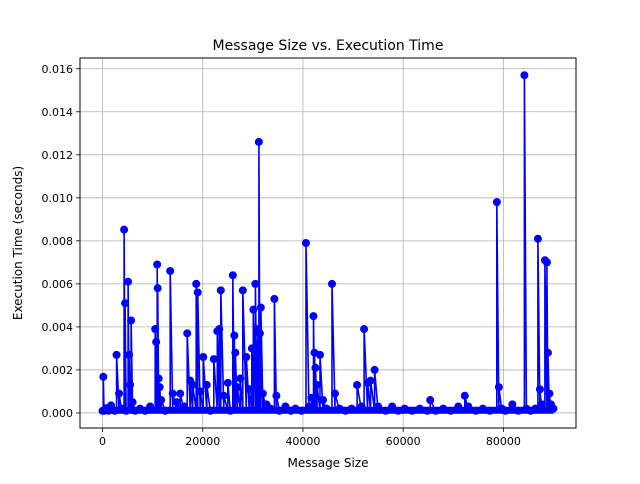 The width and height of the screenshot is (640, 484). I want to click on chart-title: Message Size vs. Execution Time, so click(328, 46).